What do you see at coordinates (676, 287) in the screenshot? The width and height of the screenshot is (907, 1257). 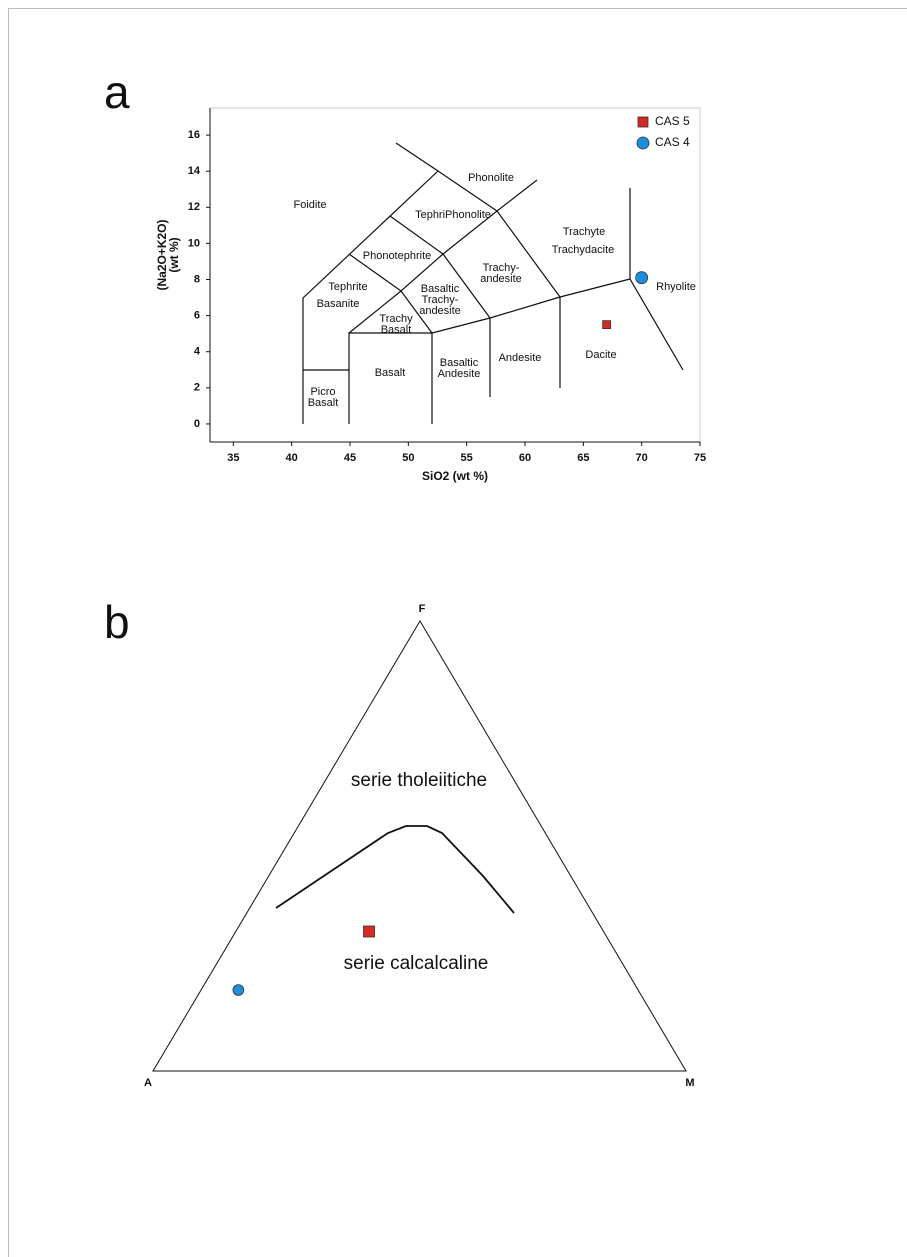 I see `field-label: Rhyolite` at bounding box center [676, 287].